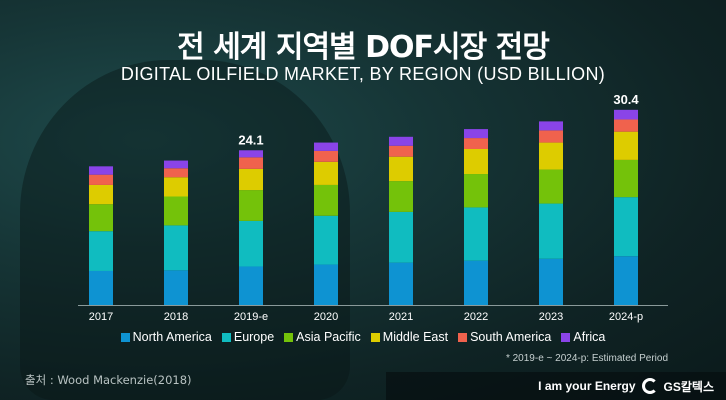 Image resolution: width=726 pixels, height=400 pixels. Describe the element at coordinates (688, 386) in the screenshot. I see `brand-name: GS칼텍스` at that location.